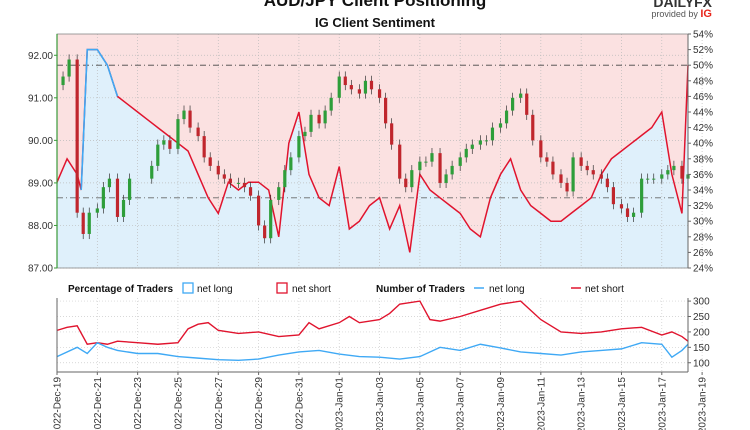  Describe the element at coordinates (703, 237) in the screenshot. I see `percent-tick-label: 28%` at that location.